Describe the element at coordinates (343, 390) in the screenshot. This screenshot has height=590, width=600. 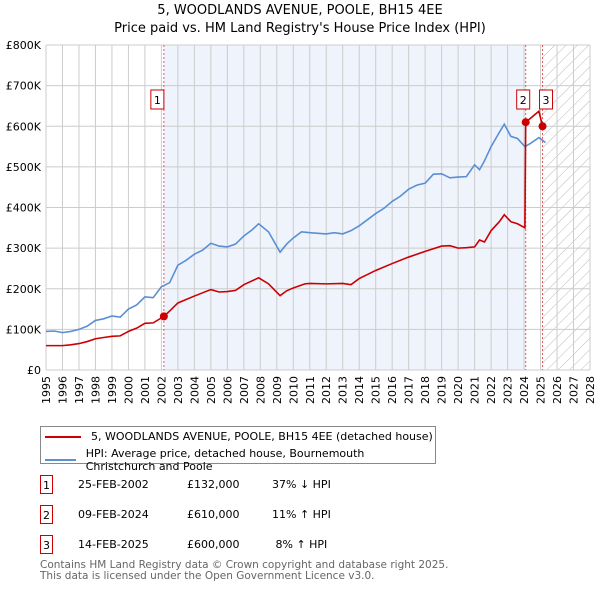
I see `x-tick-label: 2013` at that location.